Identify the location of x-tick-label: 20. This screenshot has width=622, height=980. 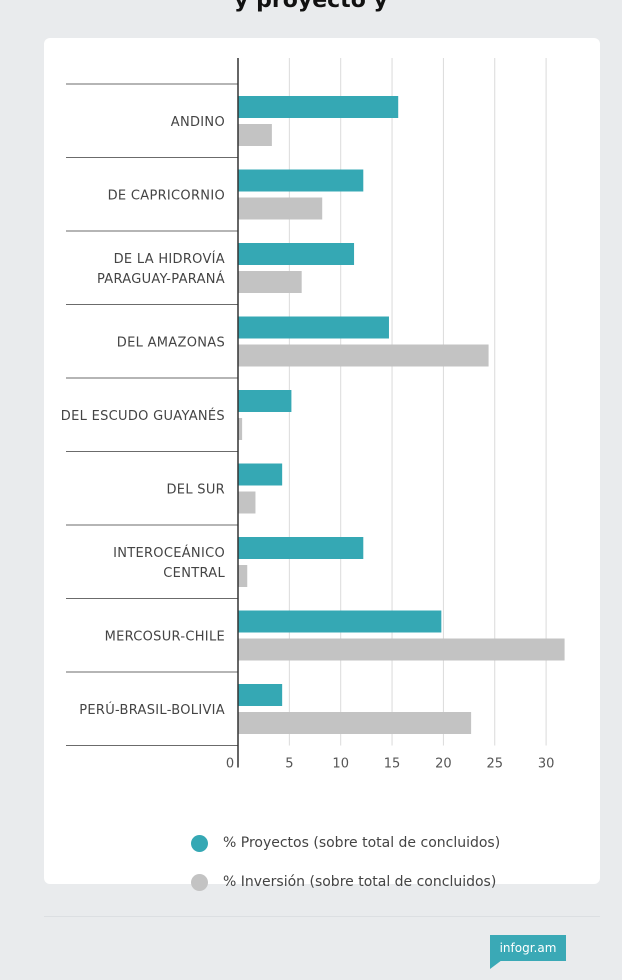
(443, 764).